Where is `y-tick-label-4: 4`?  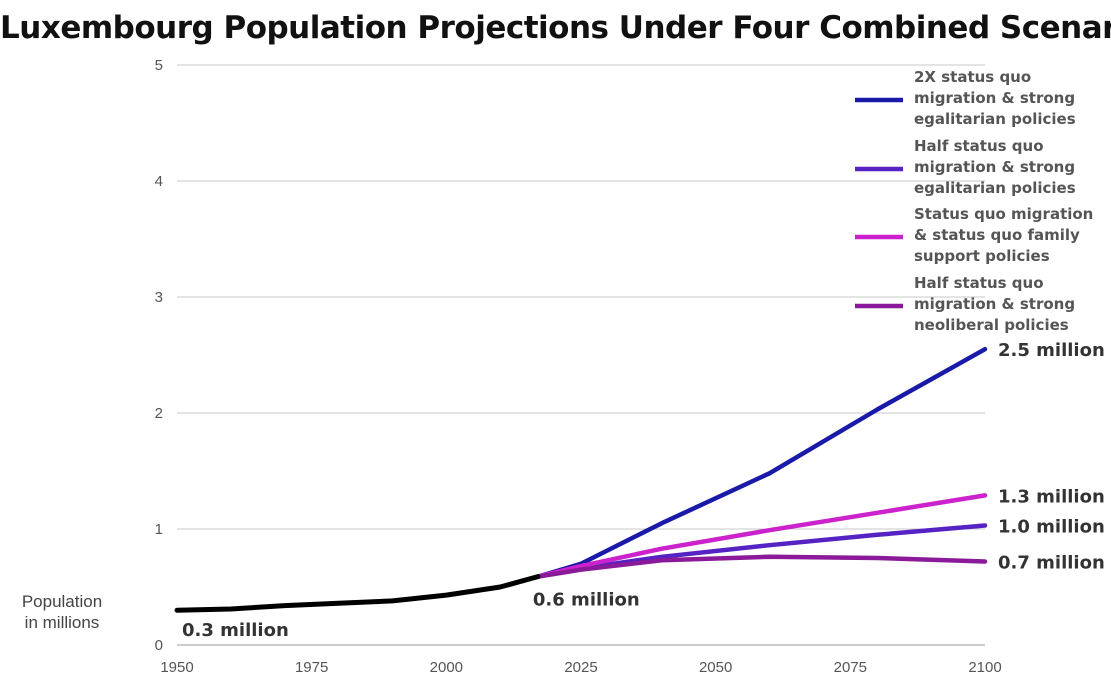 y-tick-label-4: 4 is located at coordinates (159, 181).